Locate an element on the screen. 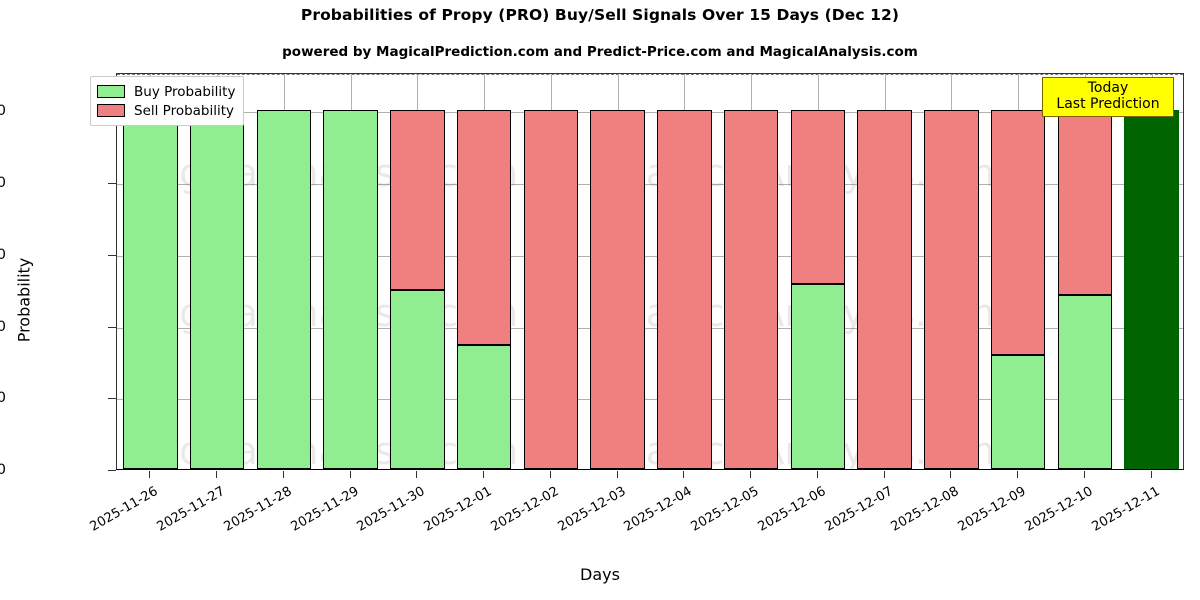 The width and height of the screenshot is (1200, 600). y-tick-label: 40 is located at coordinates (3, 326).